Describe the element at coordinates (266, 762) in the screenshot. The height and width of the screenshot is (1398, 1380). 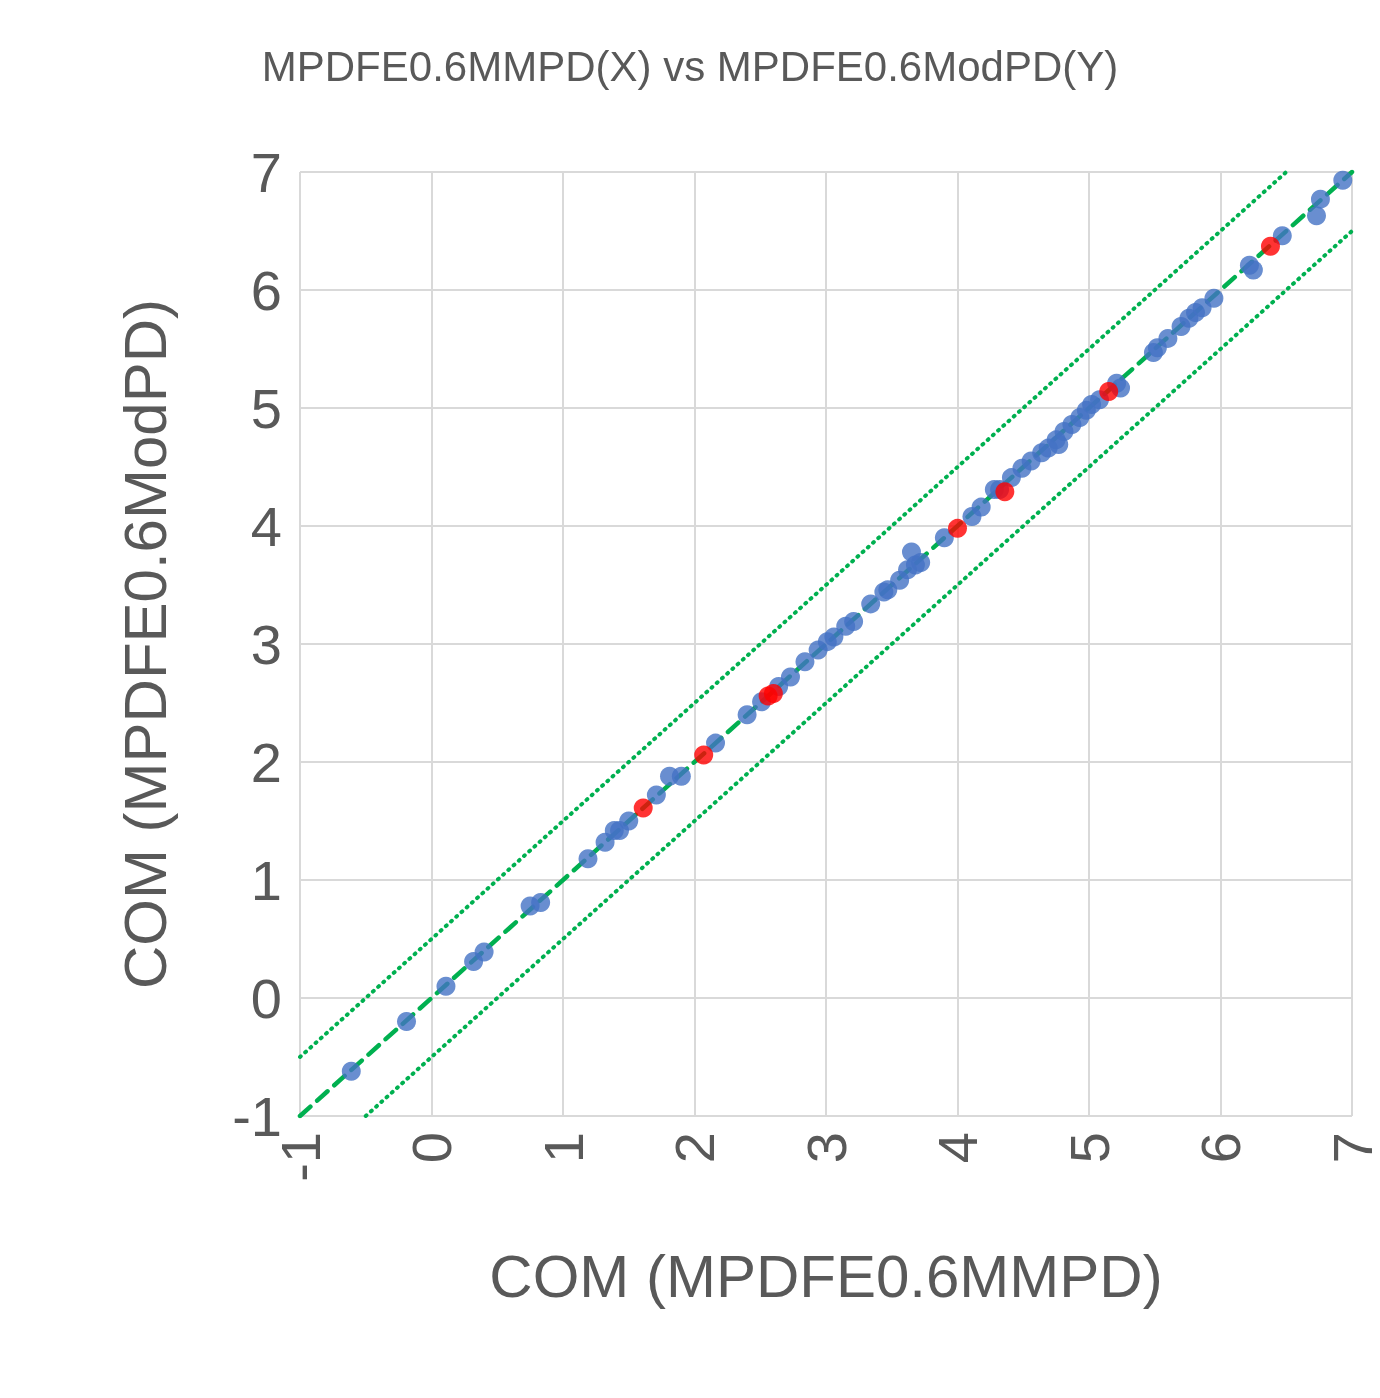
I see `y-tick-label: 2` at that location.